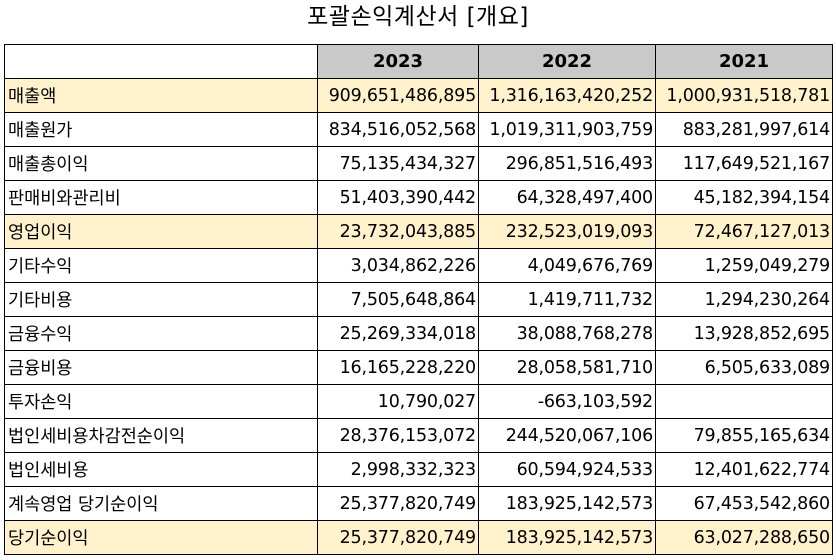 This screenshot has height=560, width=836. Describe the element at coordinates (567, 163) in the screenshot. I see `value-cell-2022: 296,851,516,493` at that location.